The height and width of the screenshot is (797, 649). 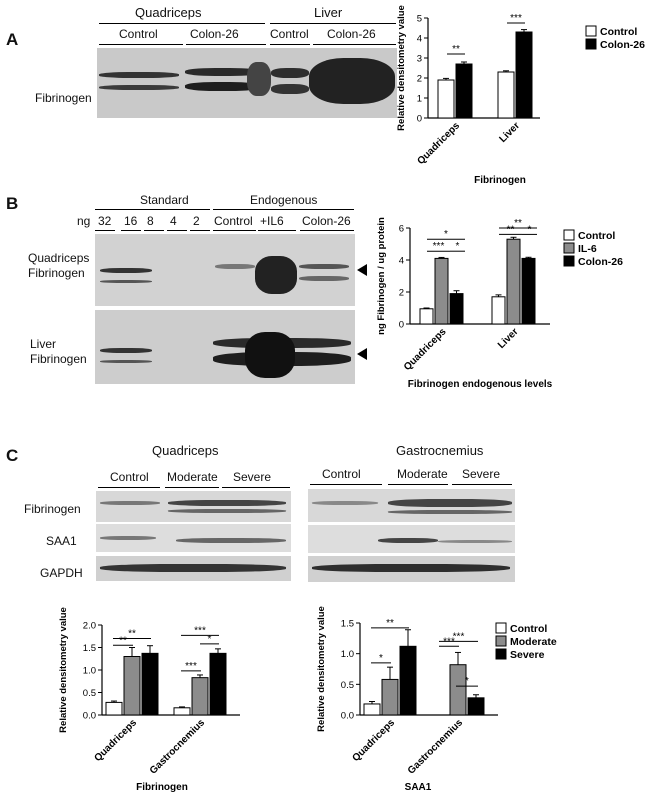 What do you see at coordinates (354, 44) in the screenshot?
I see `sub-line-colon26-liver` at bounding box center [354, 44].